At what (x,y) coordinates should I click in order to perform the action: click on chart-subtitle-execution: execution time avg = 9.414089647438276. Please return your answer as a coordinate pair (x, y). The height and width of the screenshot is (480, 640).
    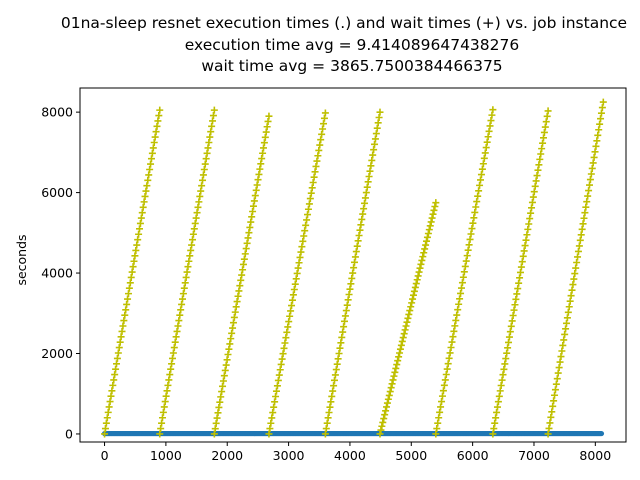
    Looking at the image, I should click on (352, 45).